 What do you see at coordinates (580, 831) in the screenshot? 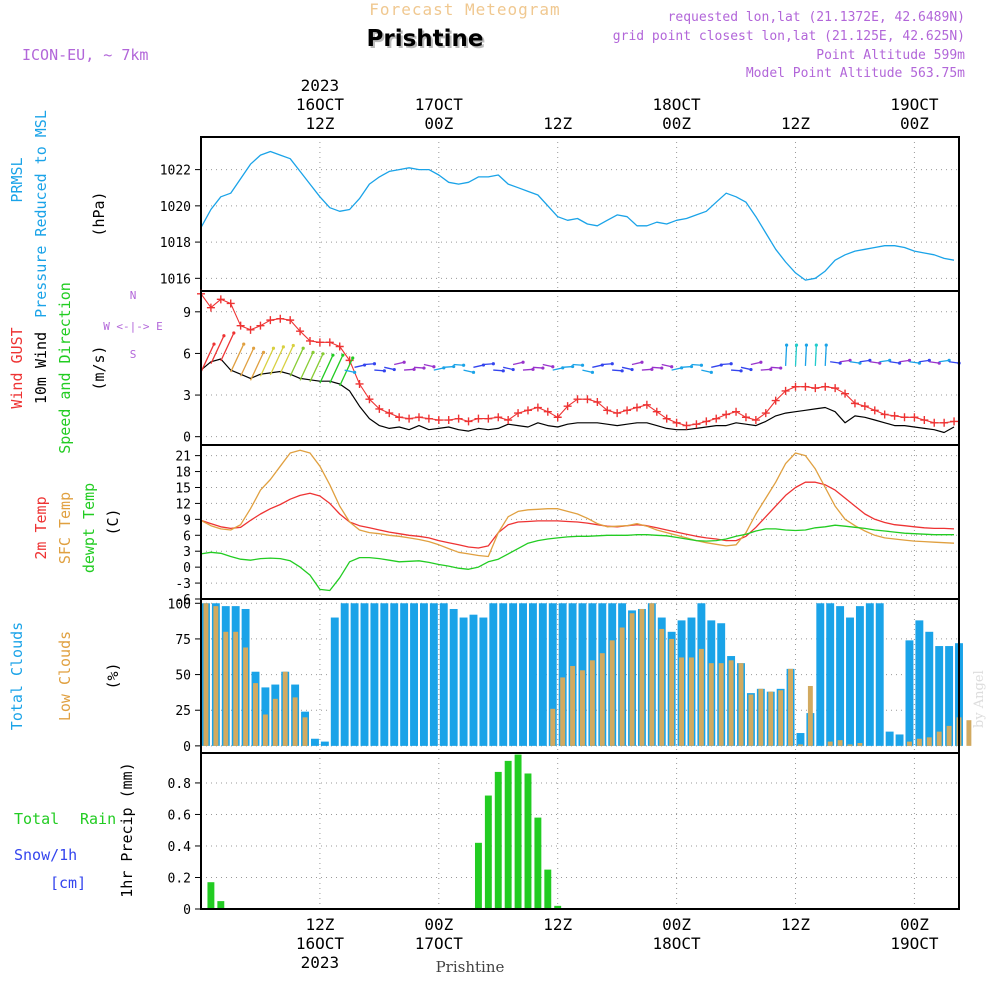
I see `precip-frame` at bounding box center [580, 831].